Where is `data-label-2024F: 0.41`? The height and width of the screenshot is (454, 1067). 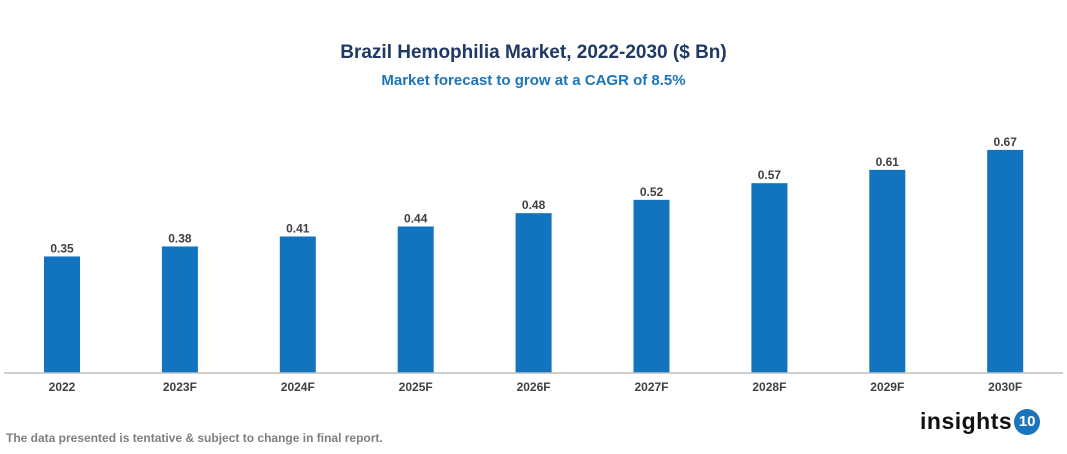
data-label-2024F: 0.41 is located at coordinates (298, 228).